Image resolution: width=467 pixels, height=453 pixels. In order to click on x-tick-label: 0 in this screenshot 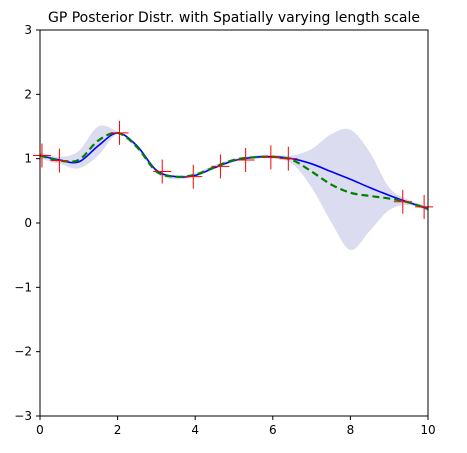, I will do `click(40, 430)`.